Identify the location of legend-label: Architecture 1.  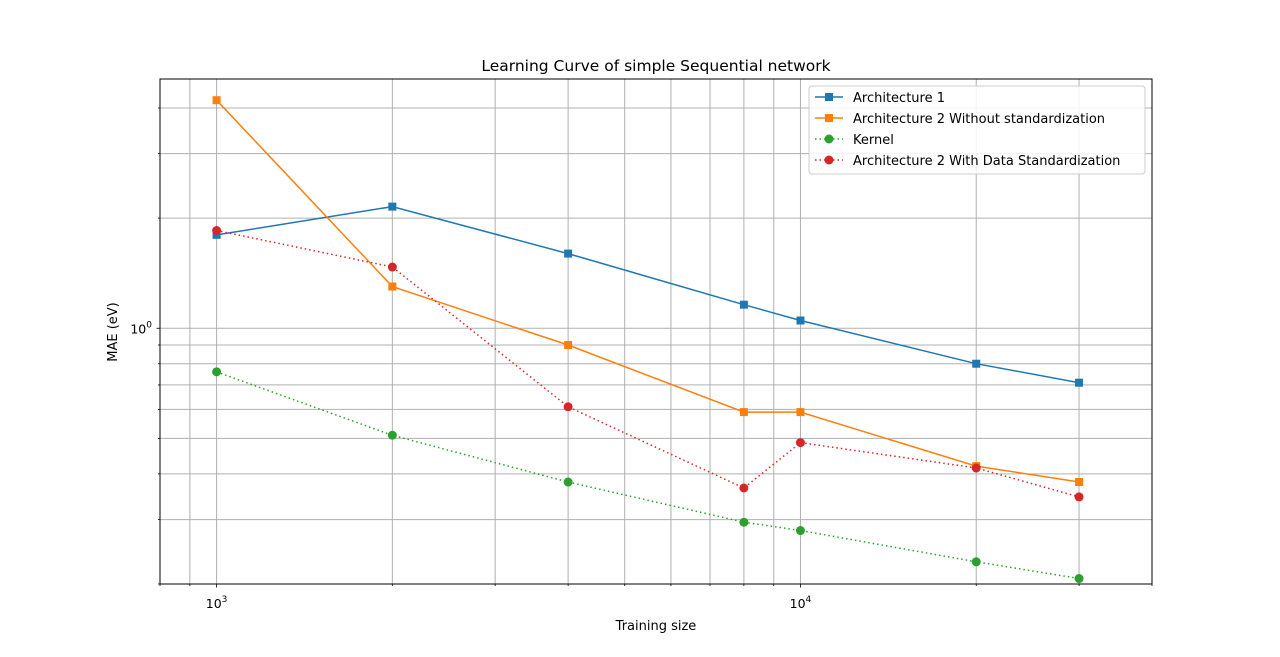
(899, 98).